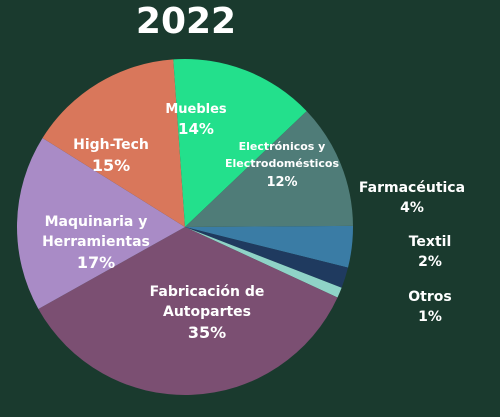 The image size is (500, 417). Describe the element at coordinates (412, 198) in the screenshot. I see `external-label-farmaceutica: Farmacéutica 4%` at that location.